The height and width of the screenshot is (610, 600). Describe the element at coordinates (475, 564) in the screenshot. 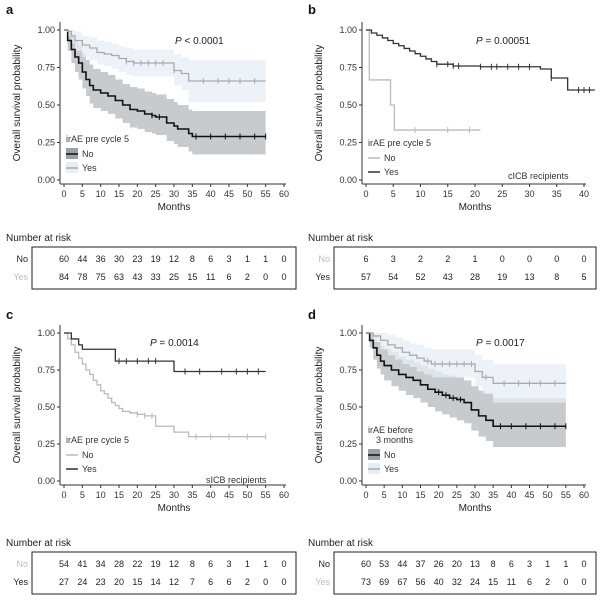

I see `risk-cell: 13` at that location.